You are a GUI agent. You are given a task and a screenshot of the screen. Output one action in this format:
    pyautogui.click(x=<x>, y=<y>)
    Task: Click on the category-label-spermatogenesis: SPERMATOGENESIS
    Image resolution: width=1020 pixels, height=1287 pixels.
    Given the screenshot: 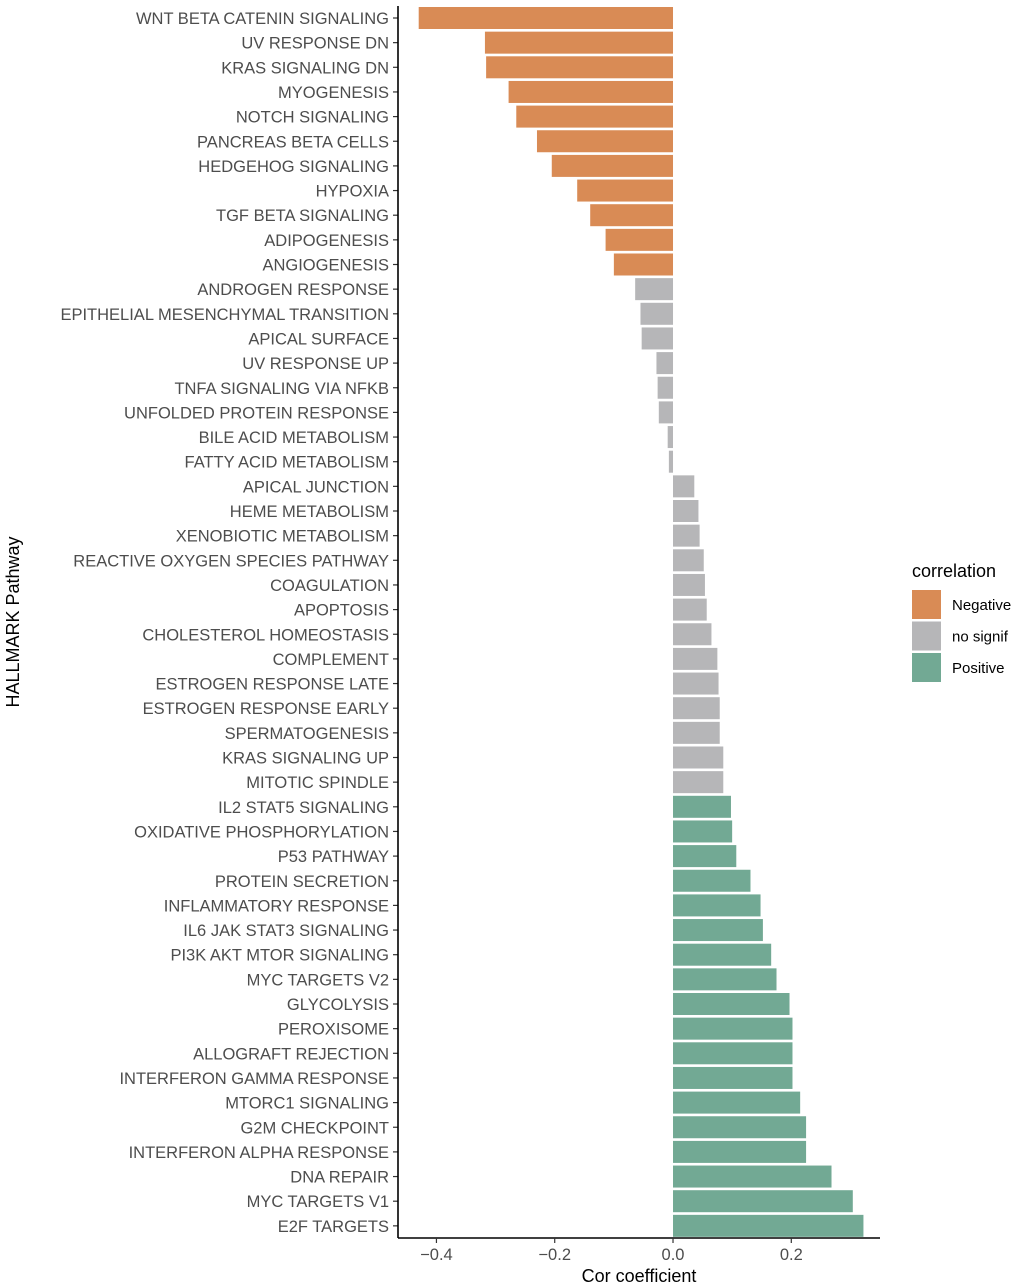 What is the action you would take?
    pyautogui.click(x=307, y=734)
    